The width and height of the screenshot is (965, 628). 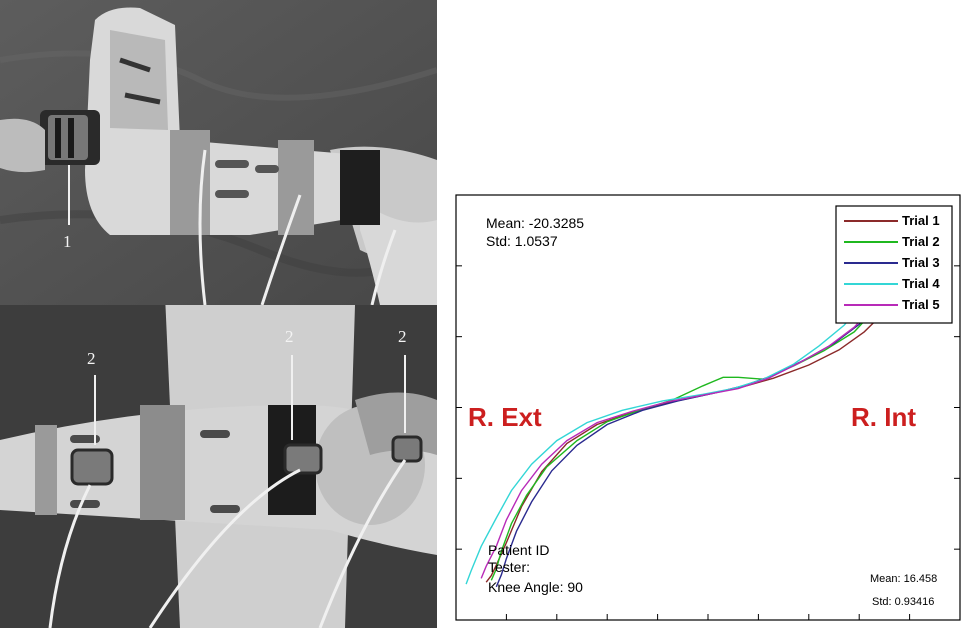 I want to click on tester-label: Tester:, so click(x=509, y=567).